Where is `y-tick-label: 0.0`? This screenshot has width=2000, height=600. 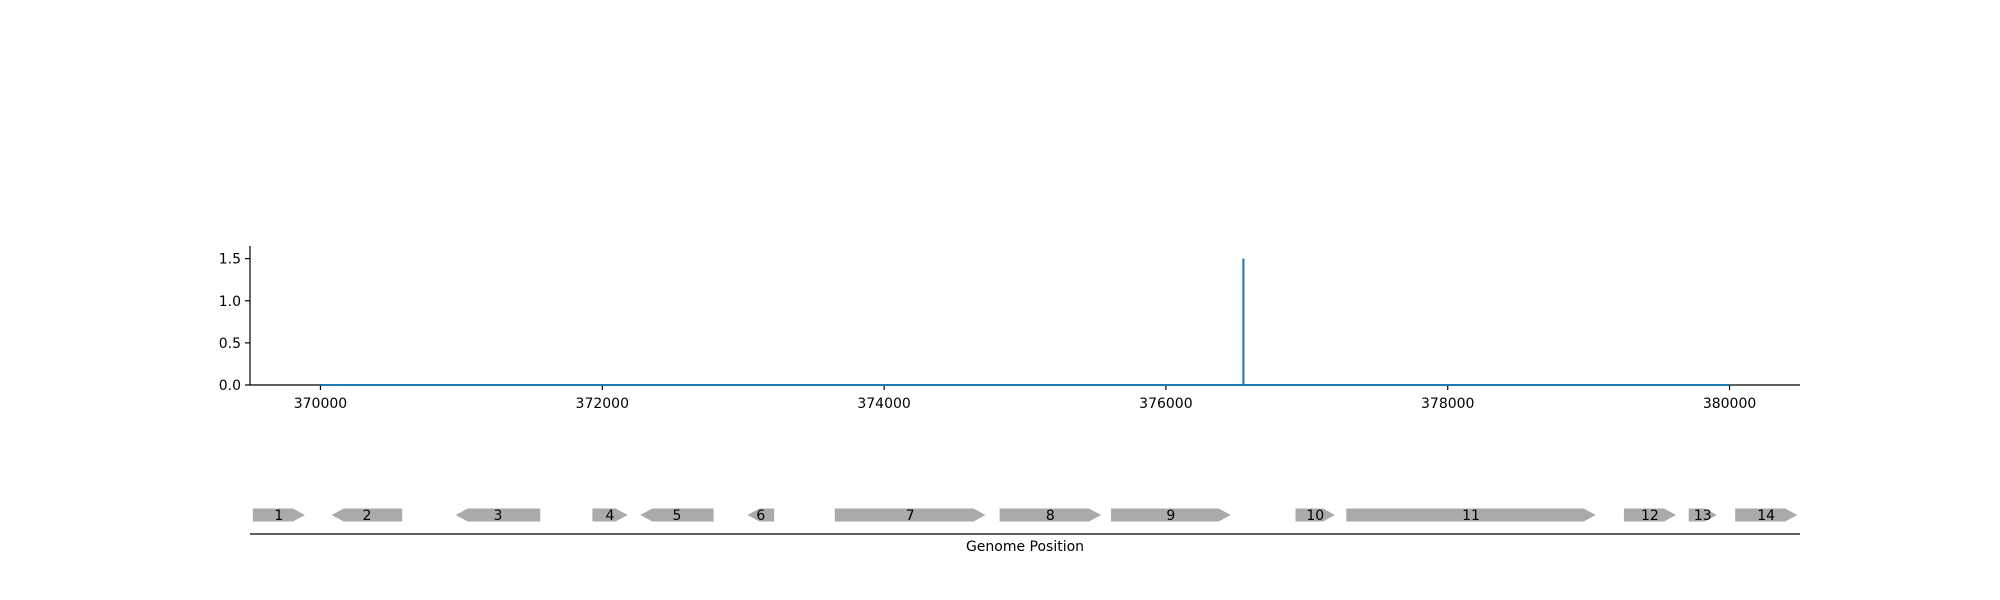
y-tick-label: 0.0 is located at coordinates (230, 386).